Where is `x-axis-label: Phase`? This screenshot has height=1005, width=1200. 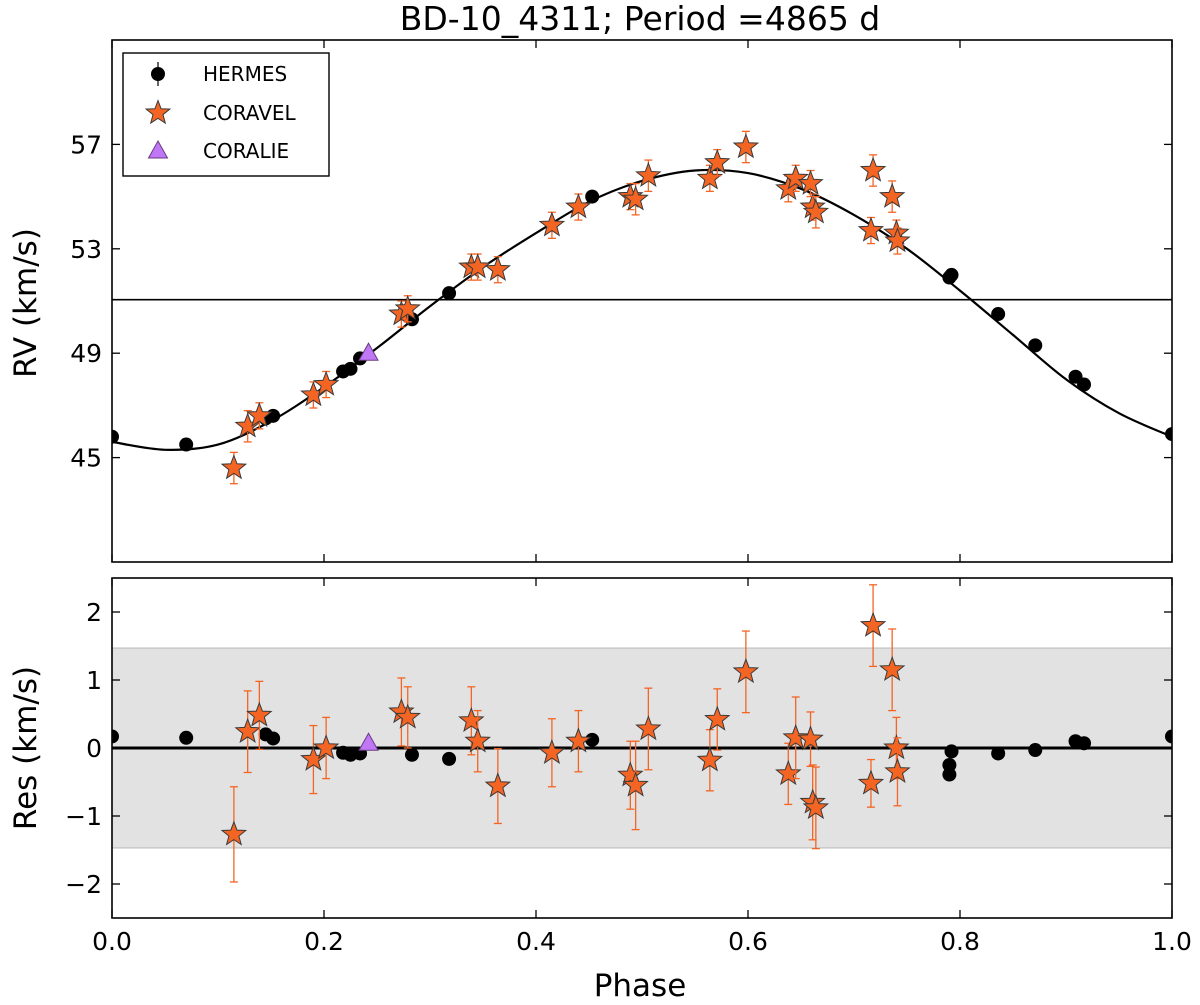
x-axis-label: Phase is located at coordinates (640, 986).